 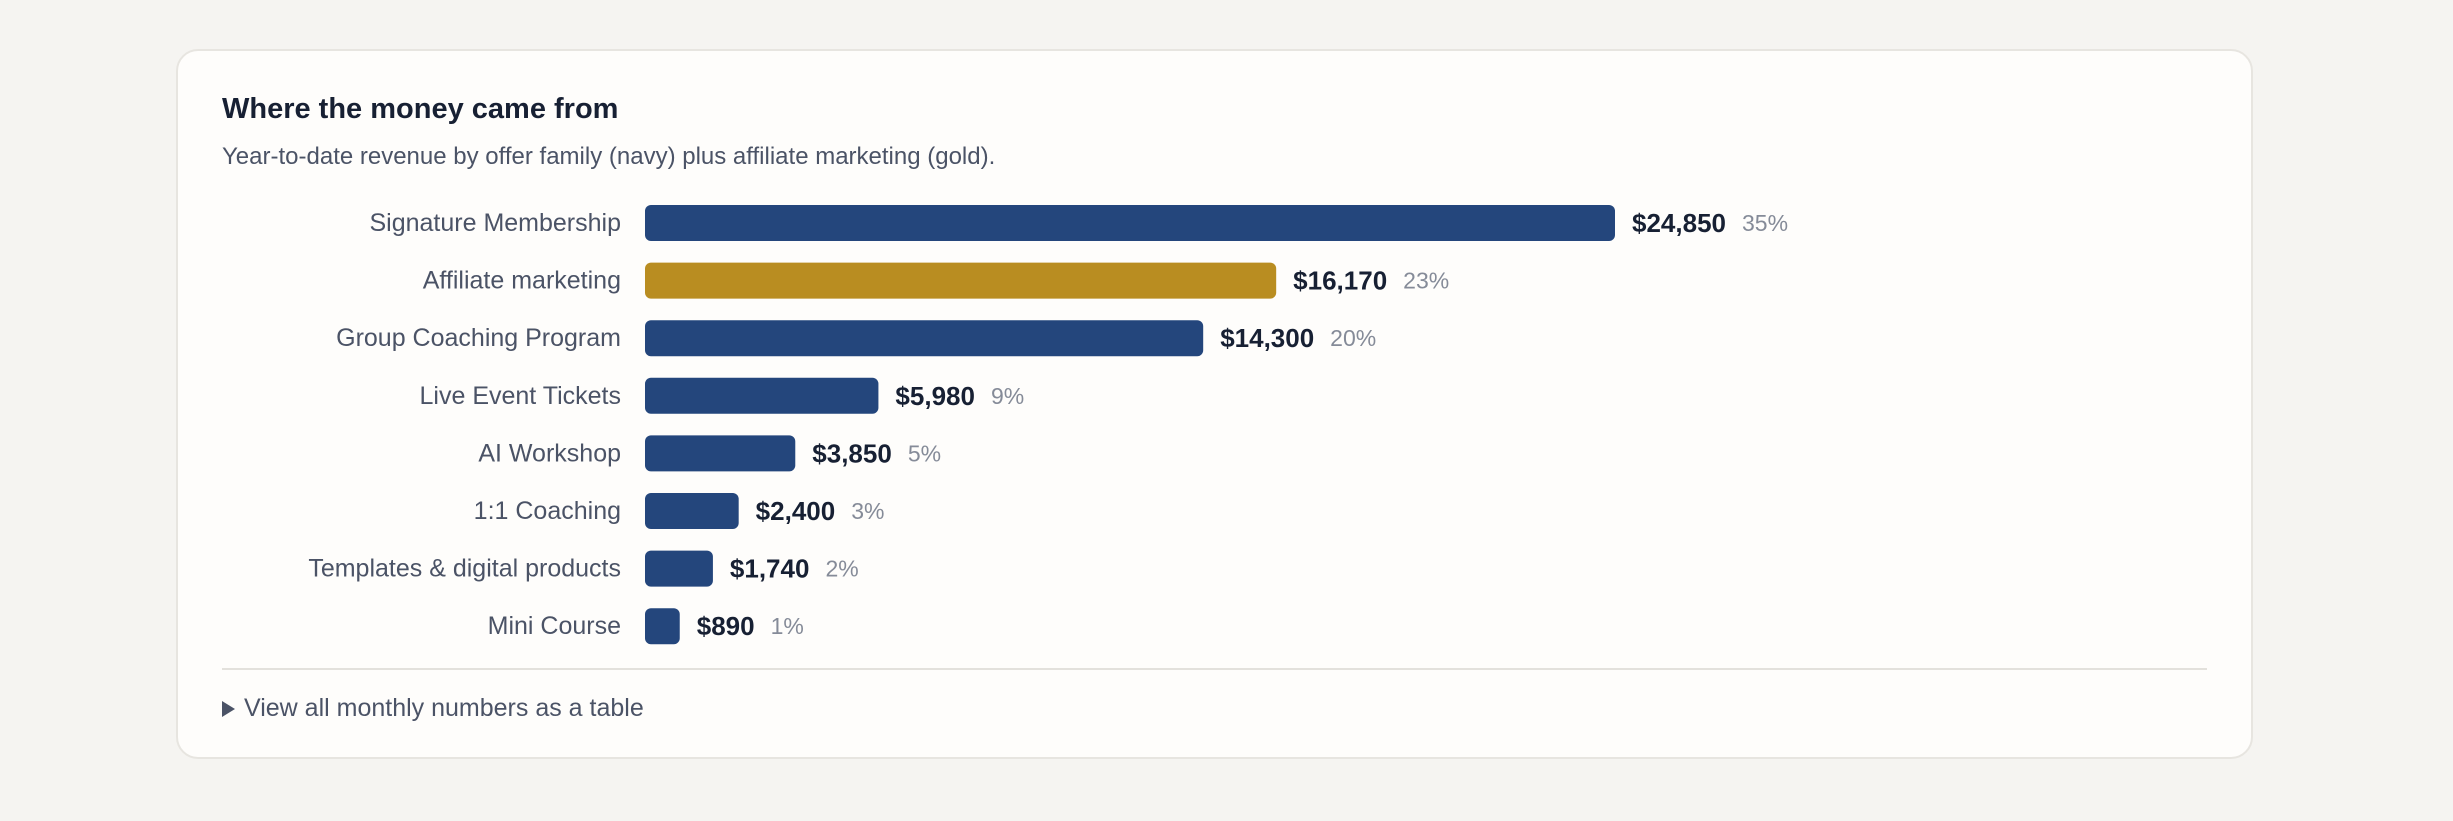 I want to click on divider, so click(x=1214, y=669).